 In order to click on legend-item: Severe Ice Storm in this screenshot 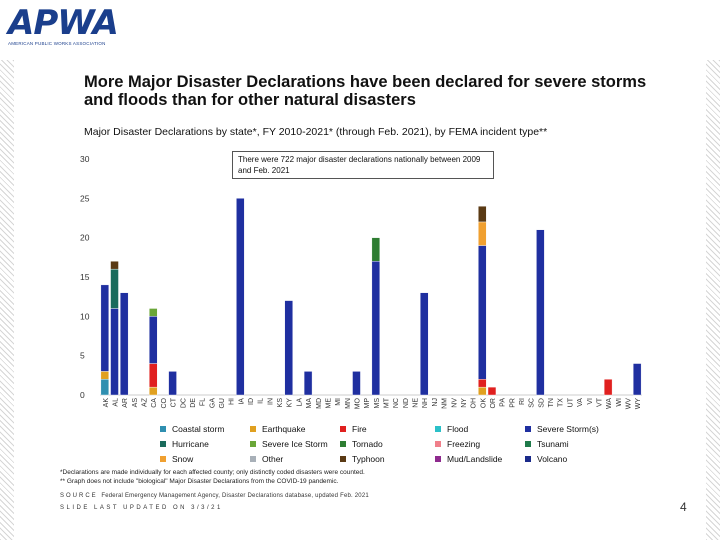, I will do `click(289, 444)`.